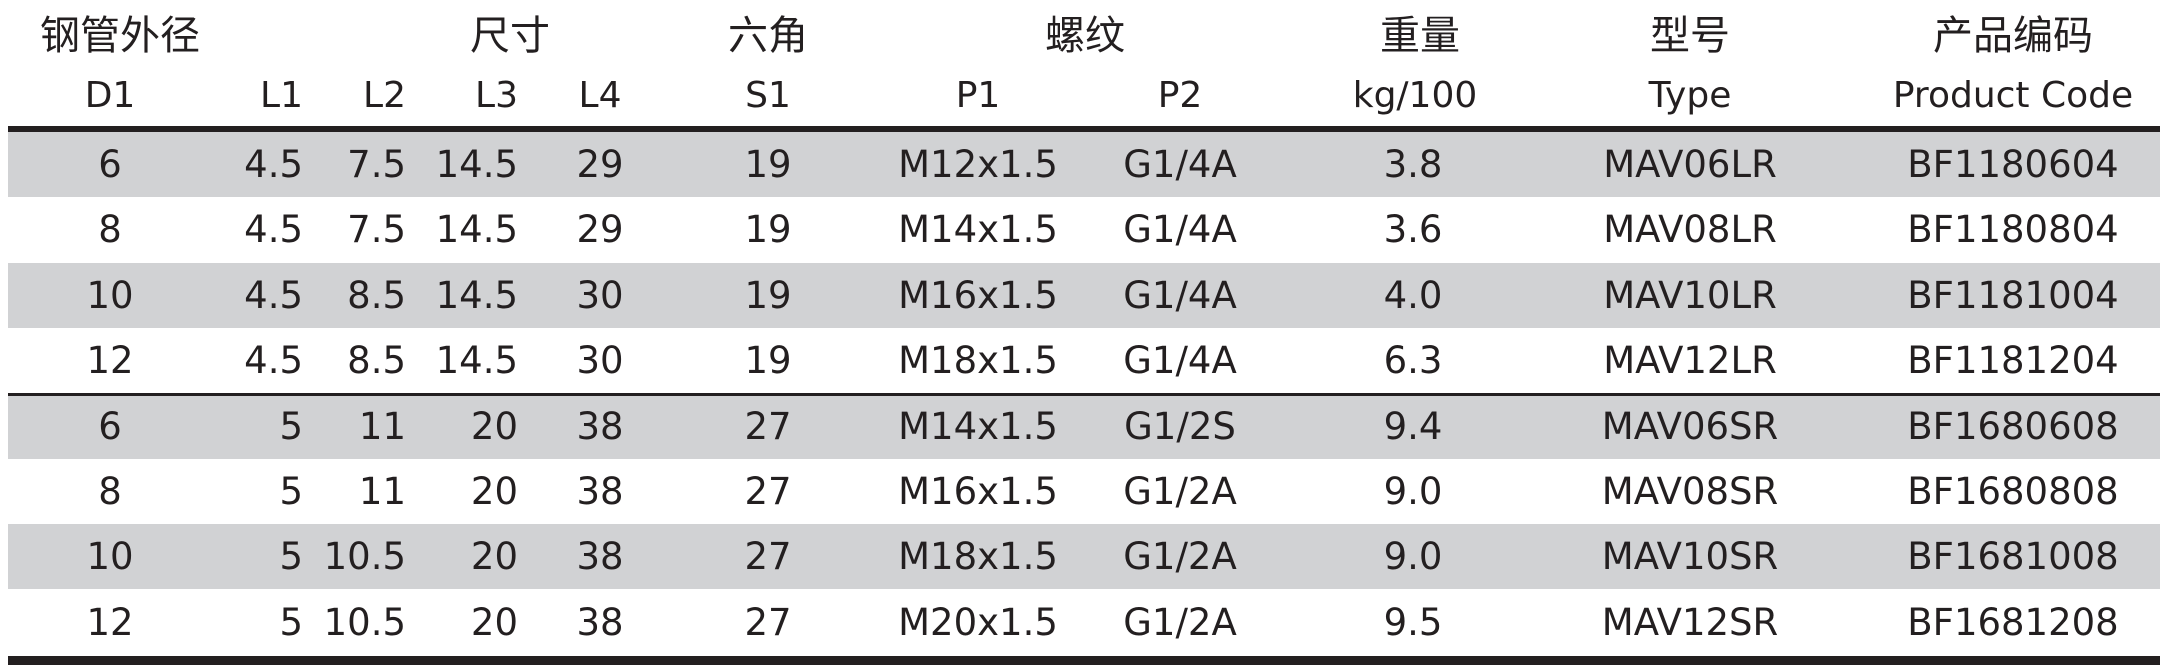  I want to click on cell-p1: M12x1.5, so click(978, 164).